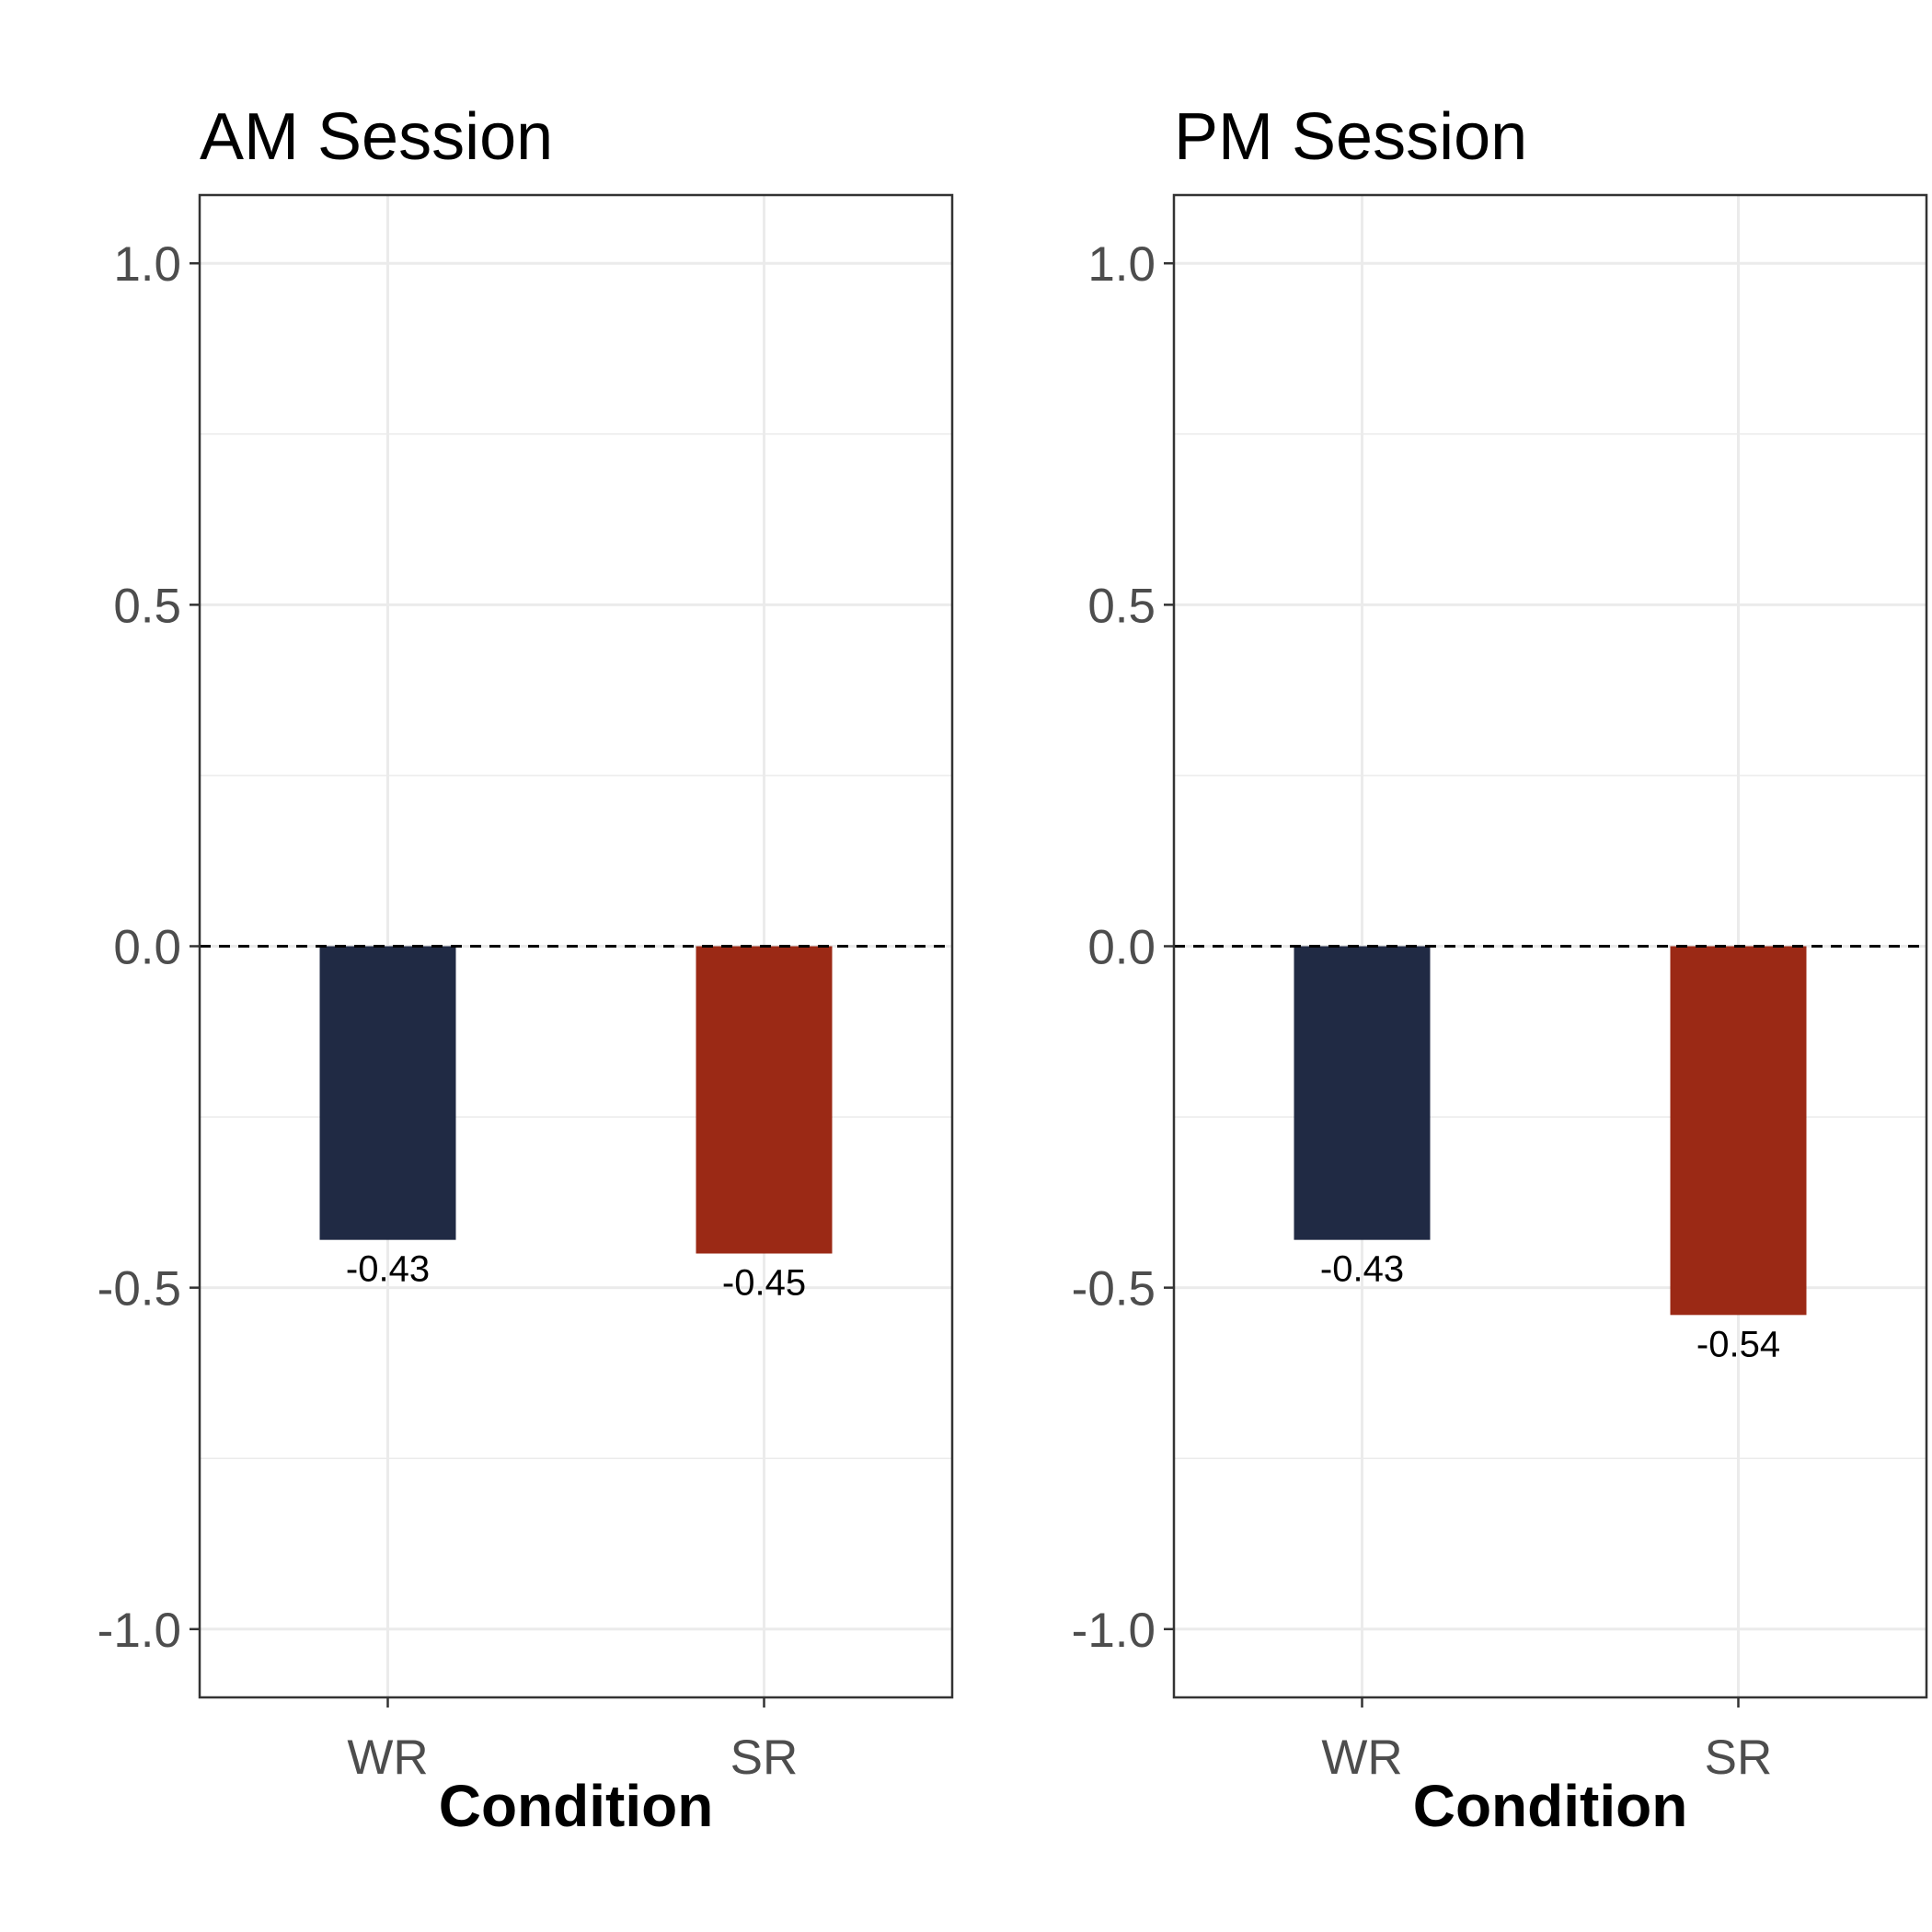 The height and width of the screenshot is (1932, 1932). Describe the element at coordinates (376, 137) in the screenshot. I see `panel-title: AM Session` at that location.